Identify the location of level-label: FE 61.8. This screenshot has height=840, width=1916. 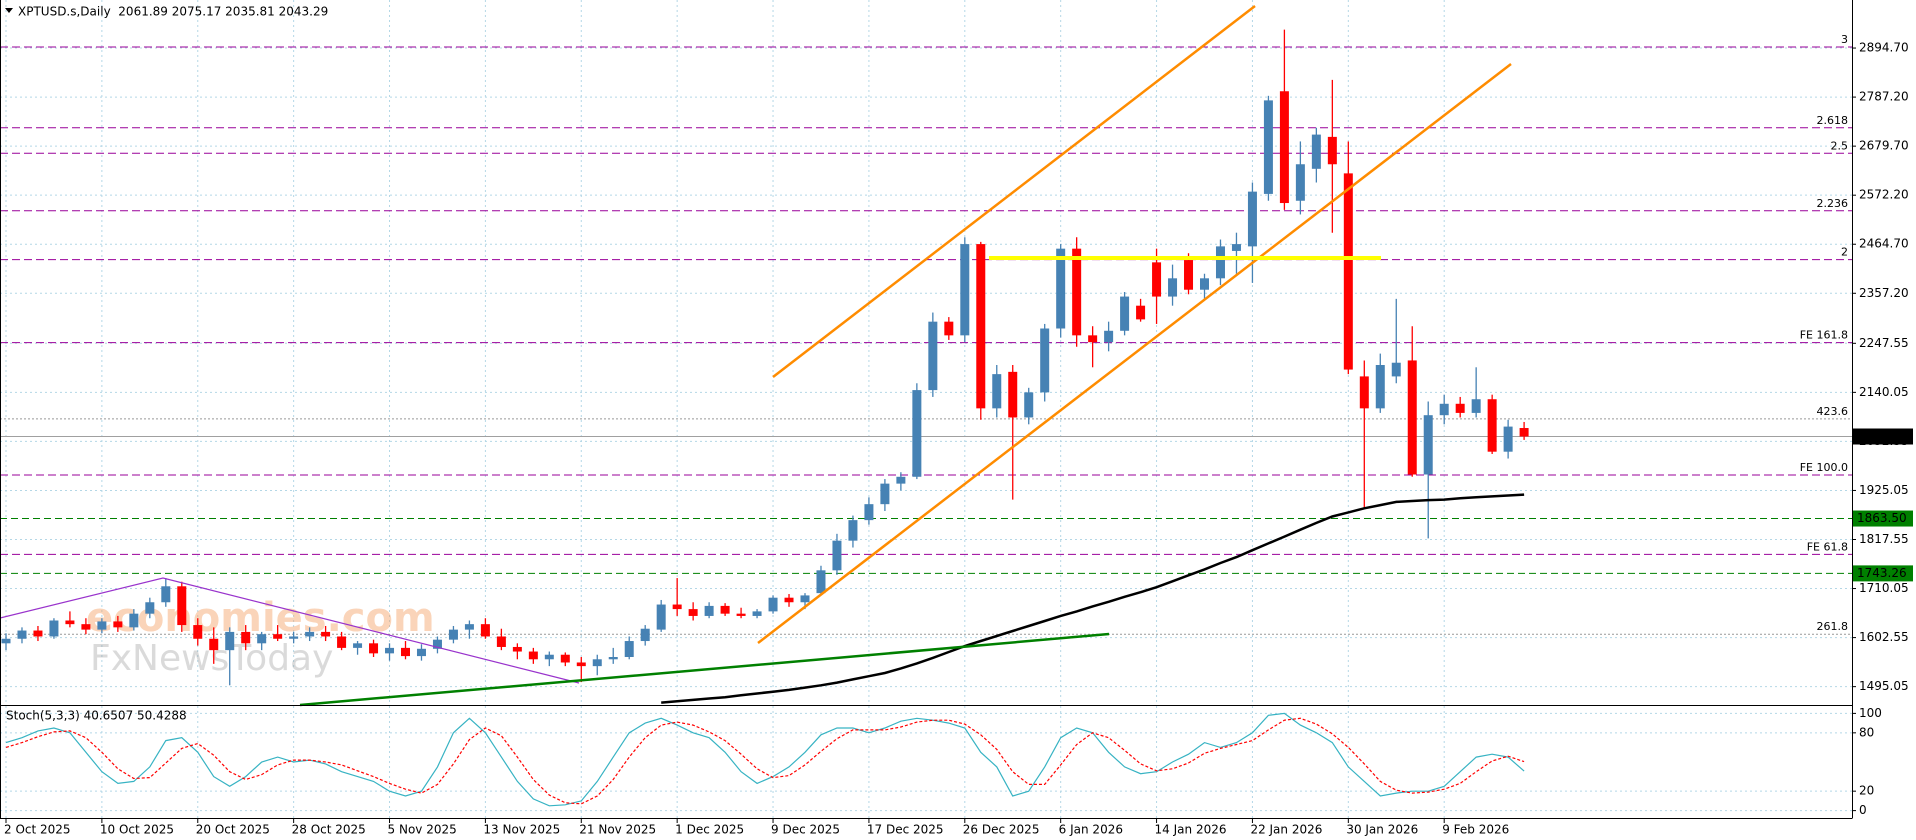
(1827, 546).